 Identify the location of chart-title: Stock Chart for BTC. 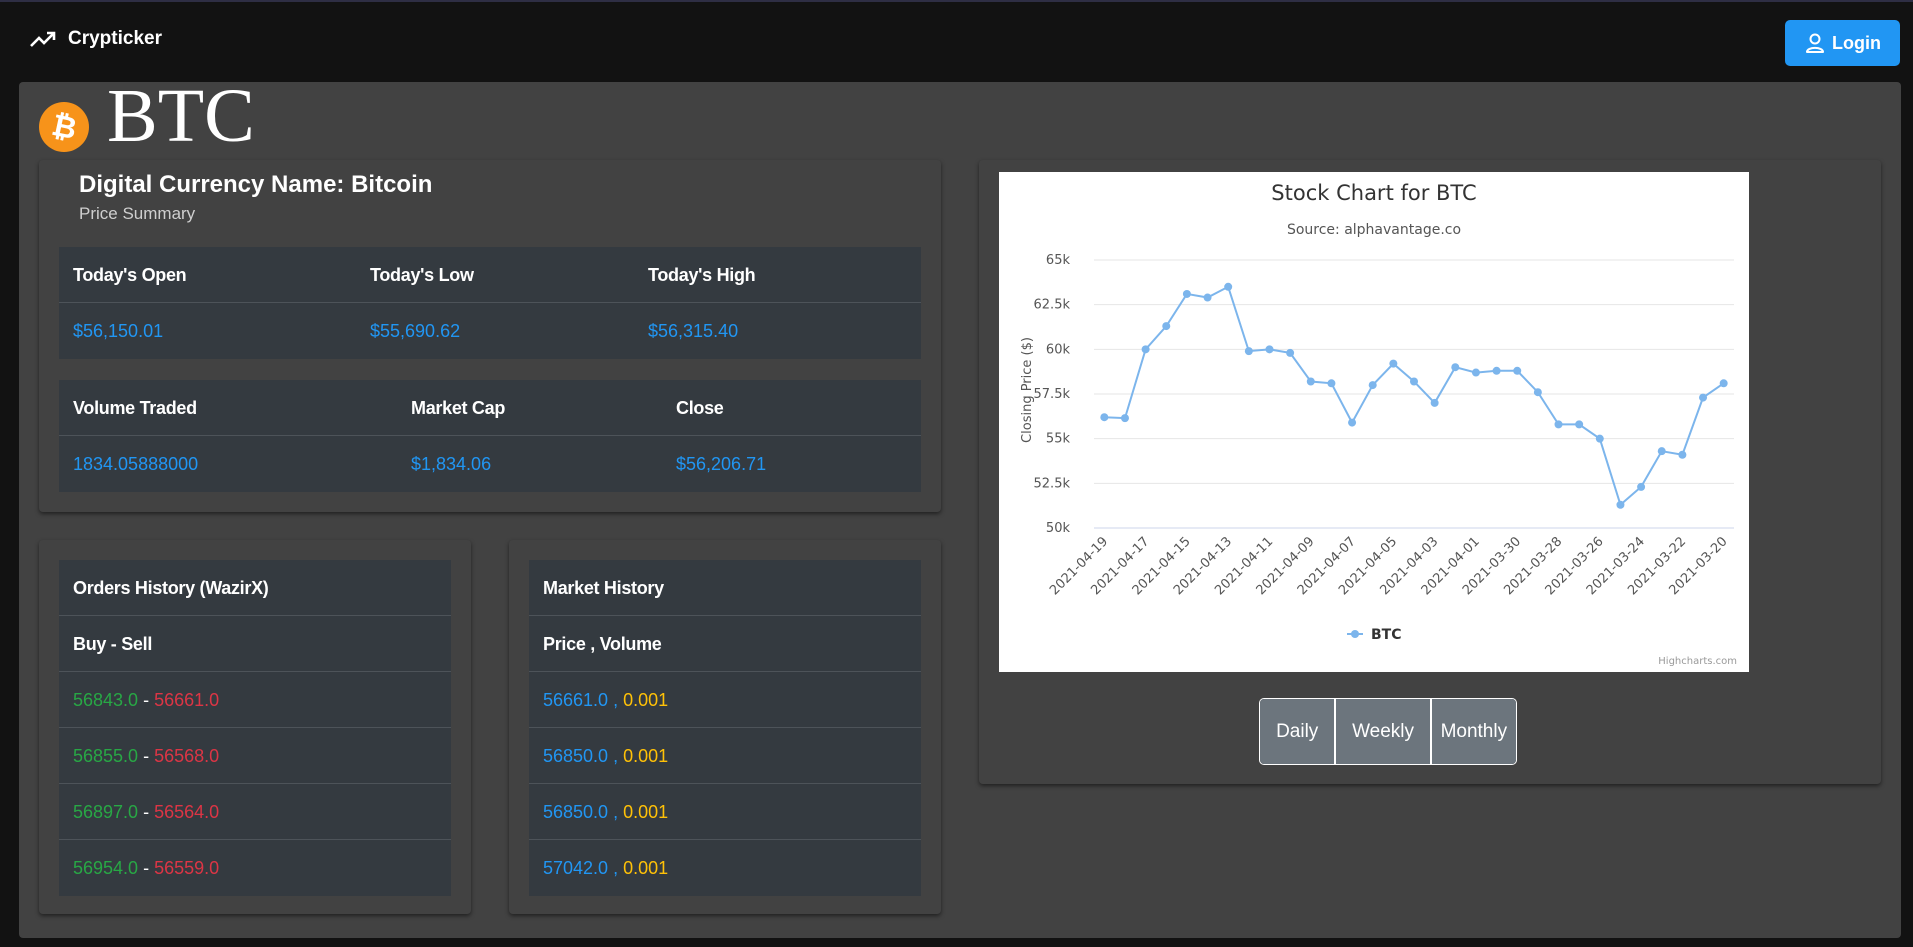
(1373, 193).